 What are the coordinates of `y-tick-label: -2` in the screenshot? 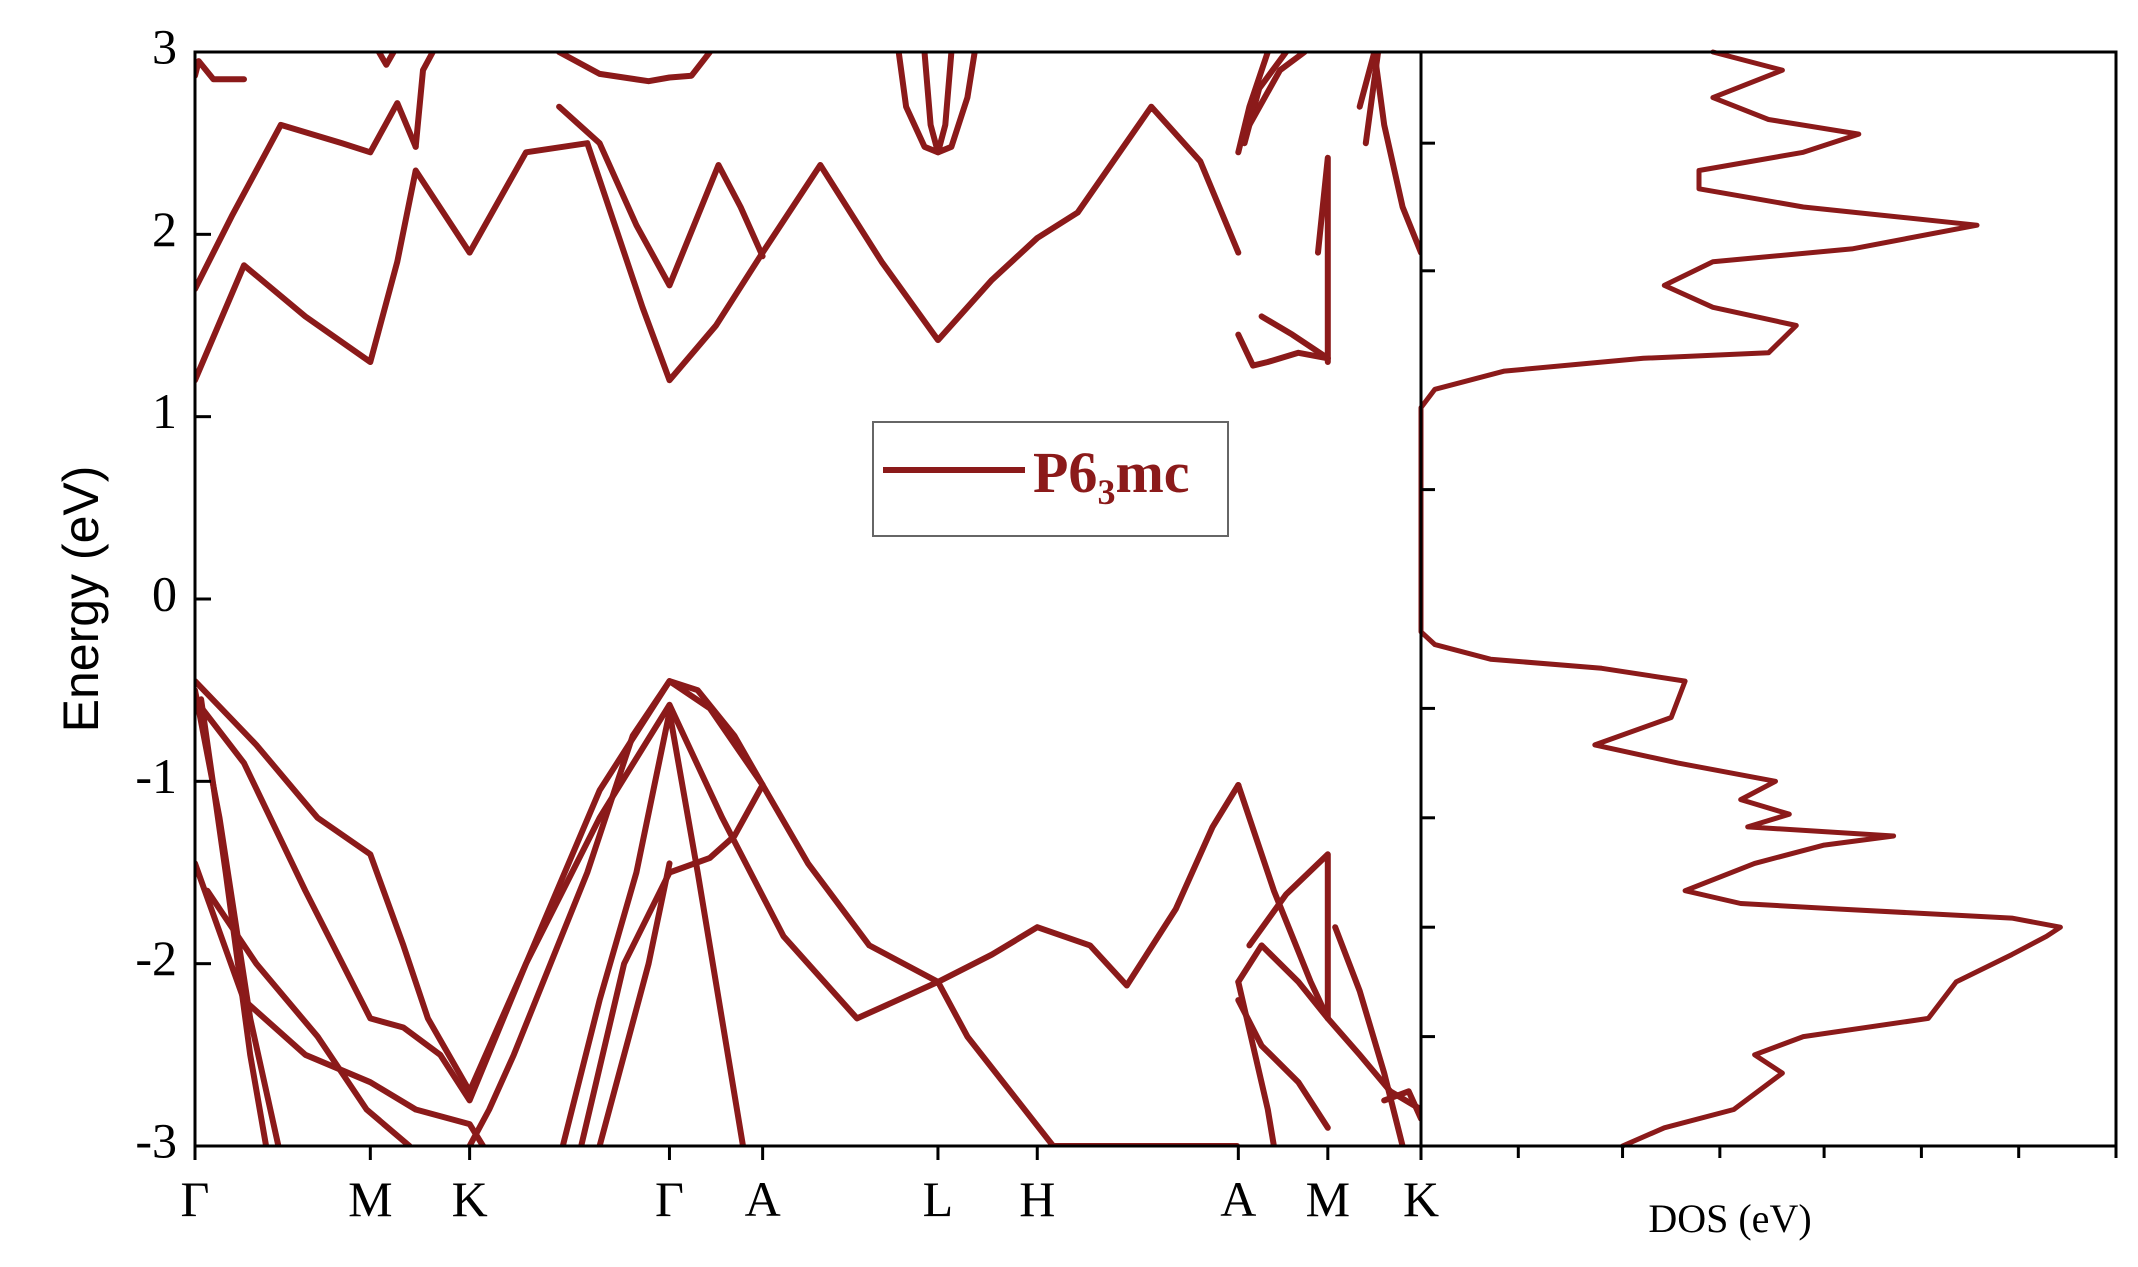 It's located at (156, 958).